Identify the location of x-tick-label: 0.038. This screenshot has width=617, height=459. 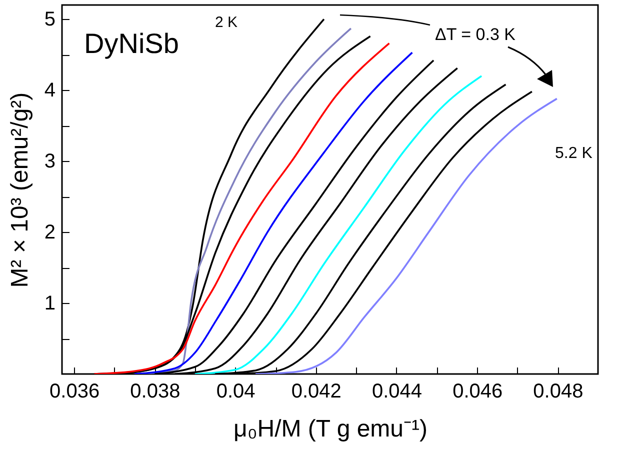
(155, 391).